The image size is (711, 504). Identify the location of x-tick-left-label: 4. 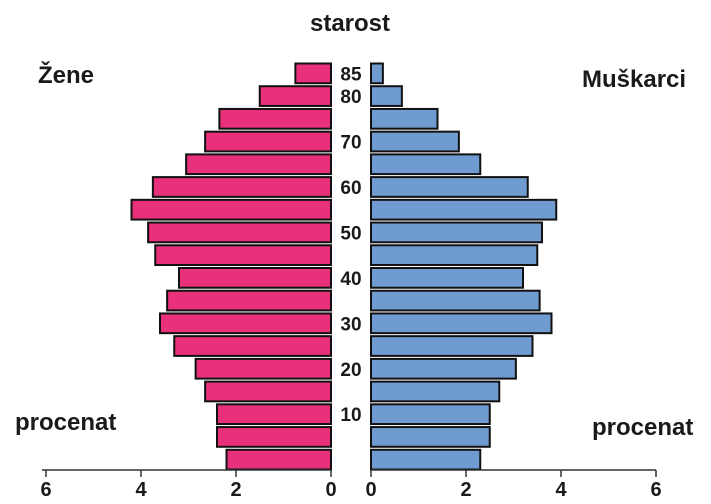
(141, 490).